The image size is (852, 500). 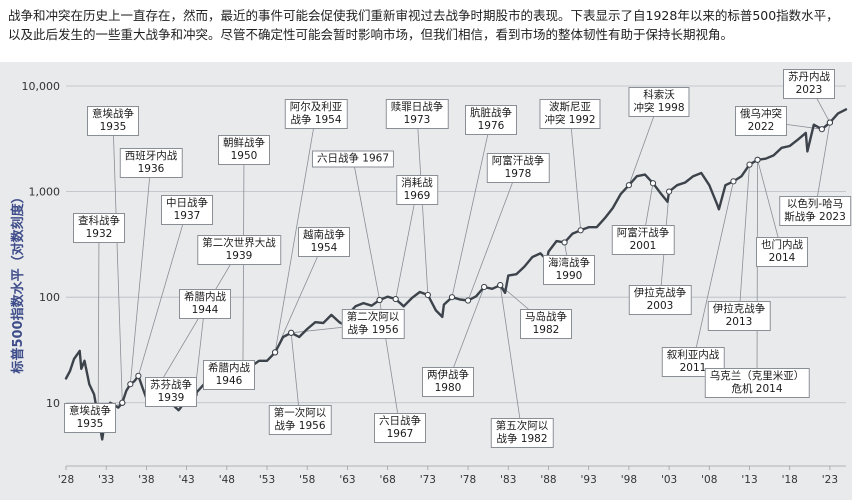 I want to click on annotation-line: 1944, so click(x=205, y=310).